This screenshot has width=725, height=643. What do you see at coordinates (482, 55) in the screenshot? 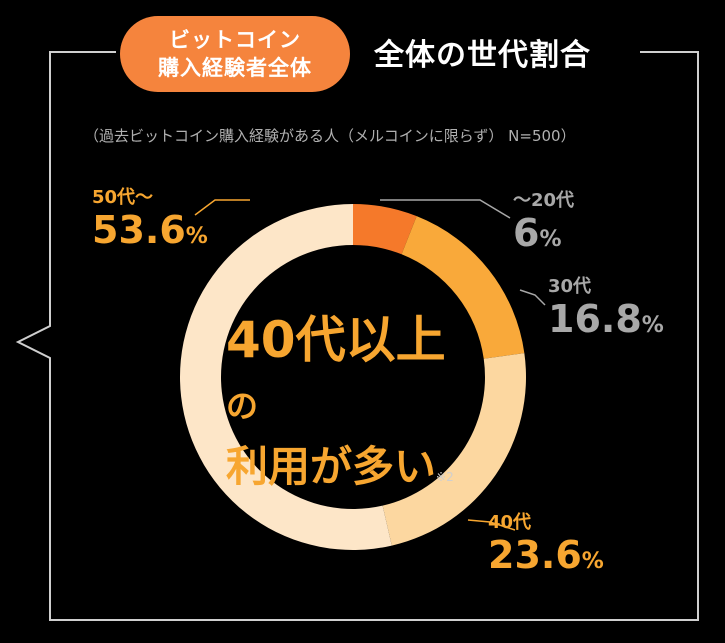
I see `chart-title: 全体の世代割合` at bounding box center [482, 55].